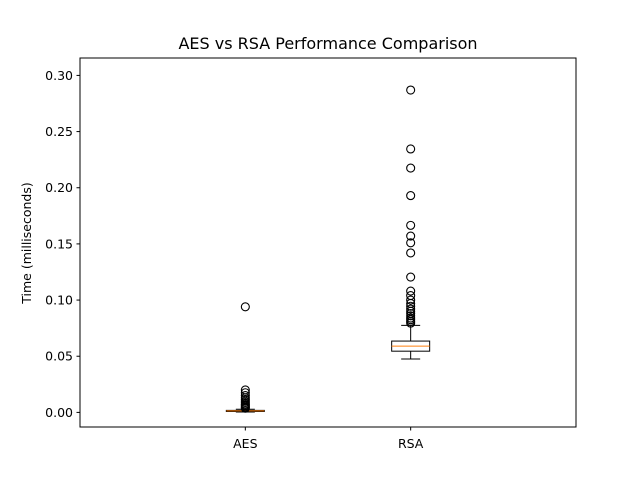 This screenshot has height=480, width=640. Describe the element at coordinates (327, 43) in the screenshot. I see `chart-title: AES vs RSA Performance Comparison` at that location.